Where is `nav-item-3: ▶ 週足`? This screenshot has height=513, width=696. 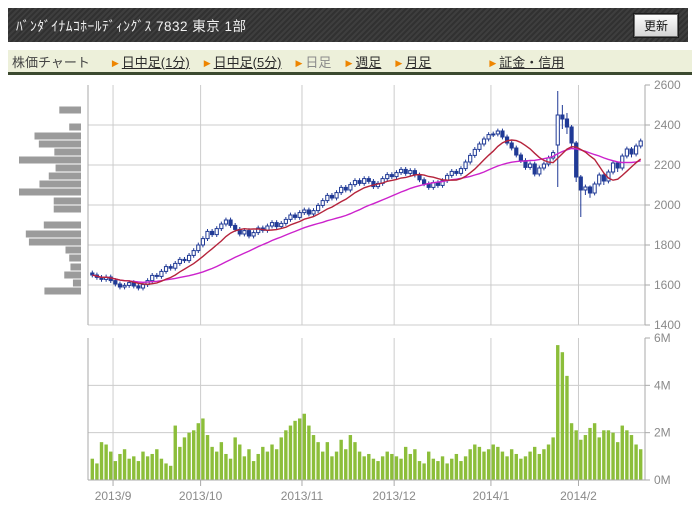
nav-item-3: ▶ 週足 is located at coordinates (363, 62).